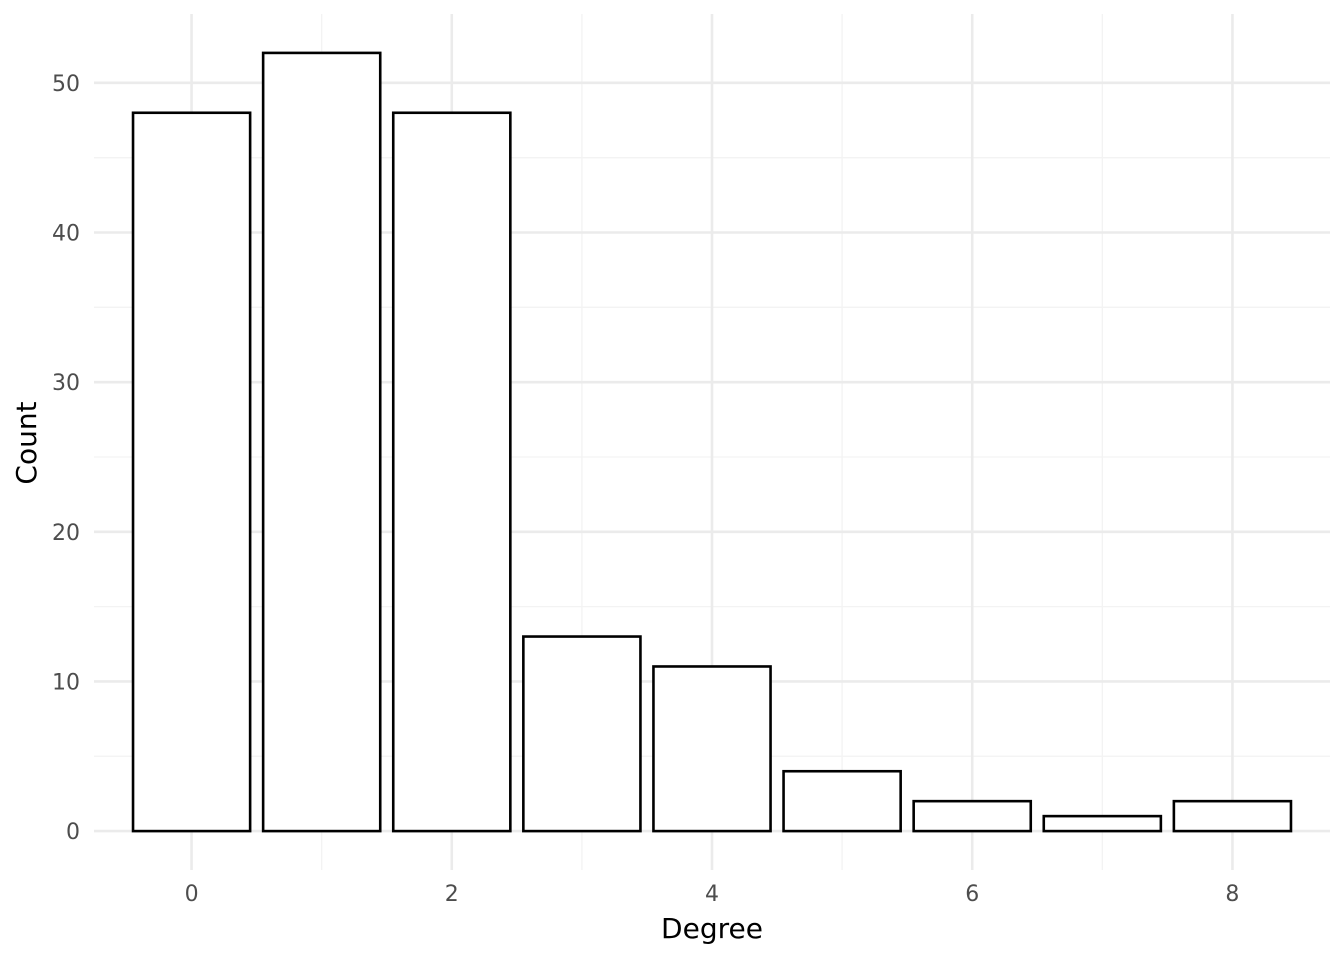  Describe the element at coordinates (452, 894) in the screenshot. I see `x-tick-label: 2` at that location.